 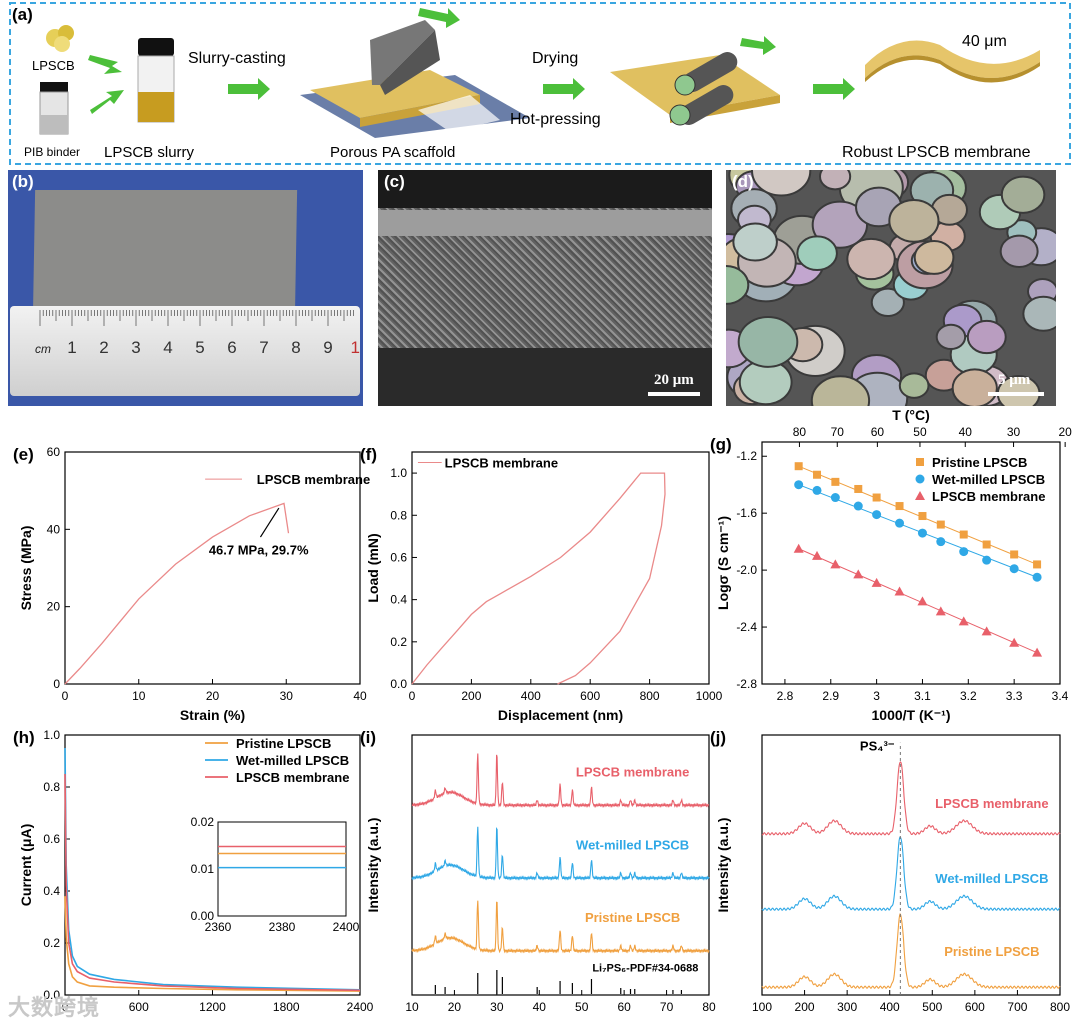 I want to click on plot-frame, so click(x=911, y=865).